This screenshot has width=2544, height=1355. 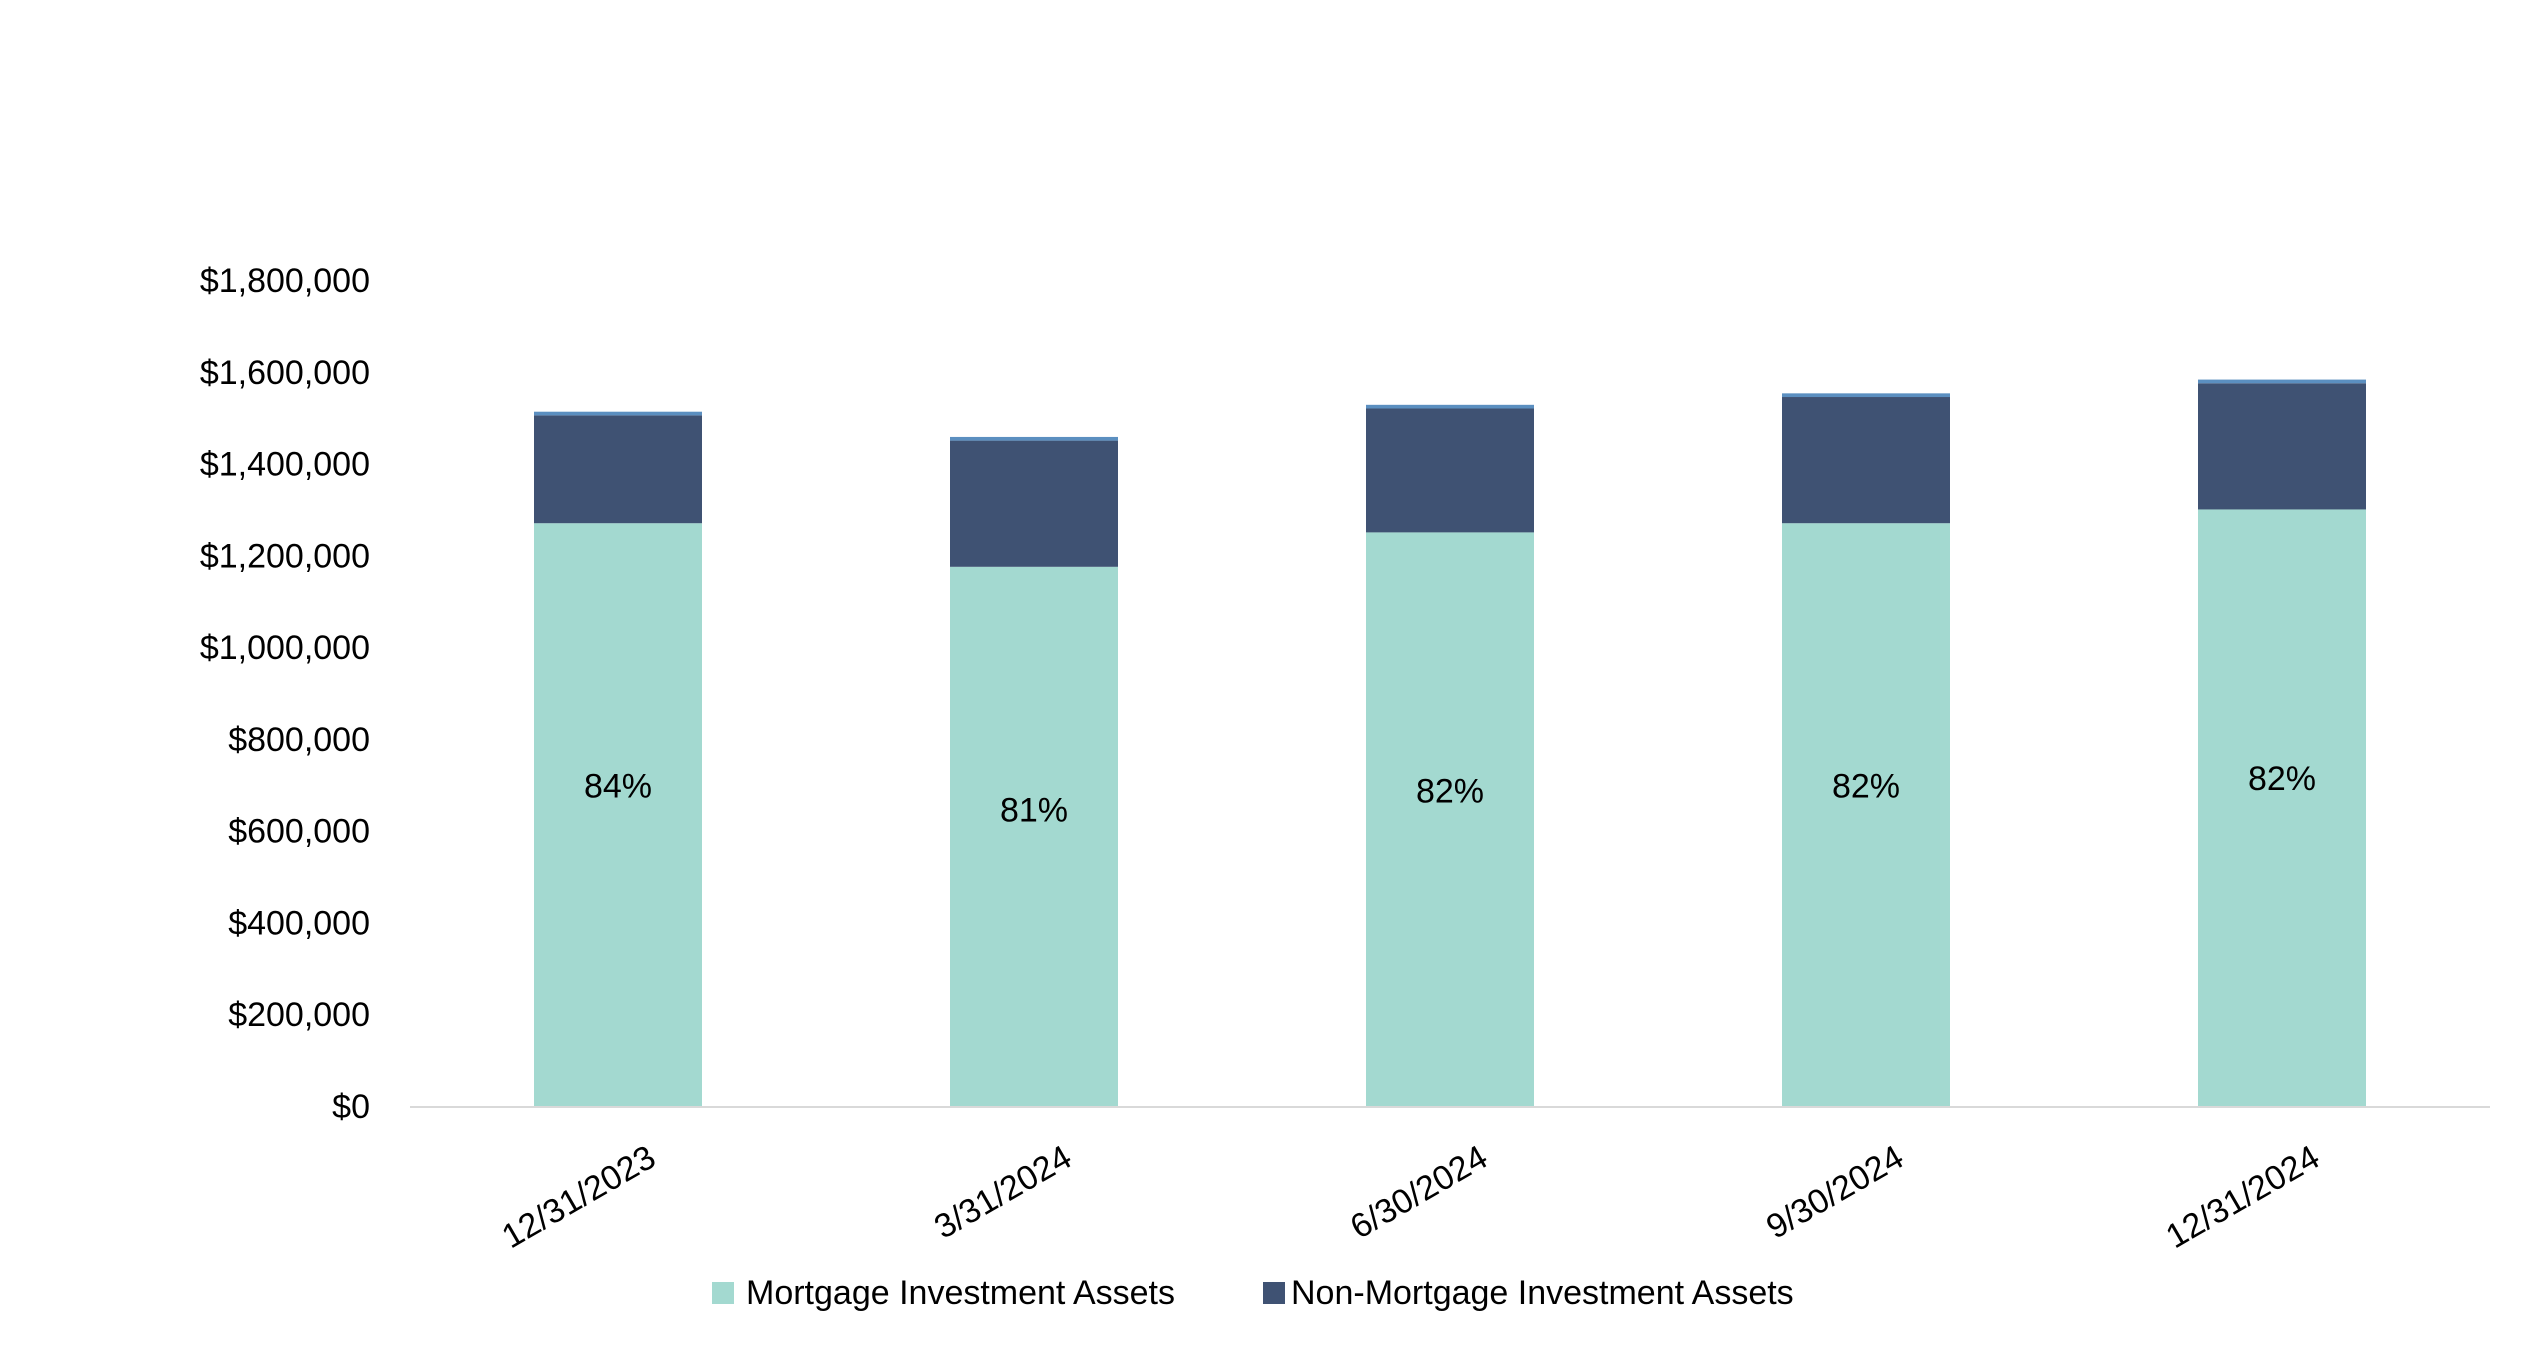 I want to click on legend-label: Mortgage Investment Assets, so click(x=960, y=1293).